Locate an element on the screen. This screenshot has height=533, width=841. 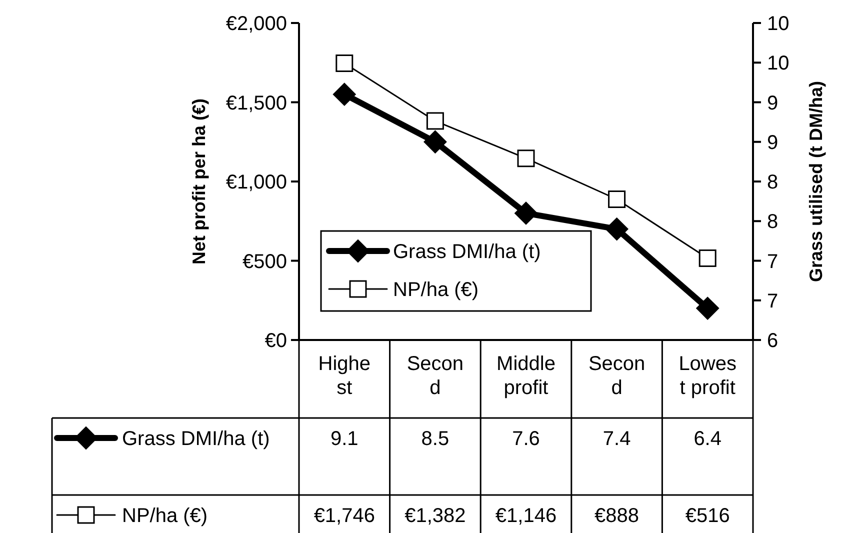
text: Grass DMI/ha (t) is located at coordinates (196, 439).